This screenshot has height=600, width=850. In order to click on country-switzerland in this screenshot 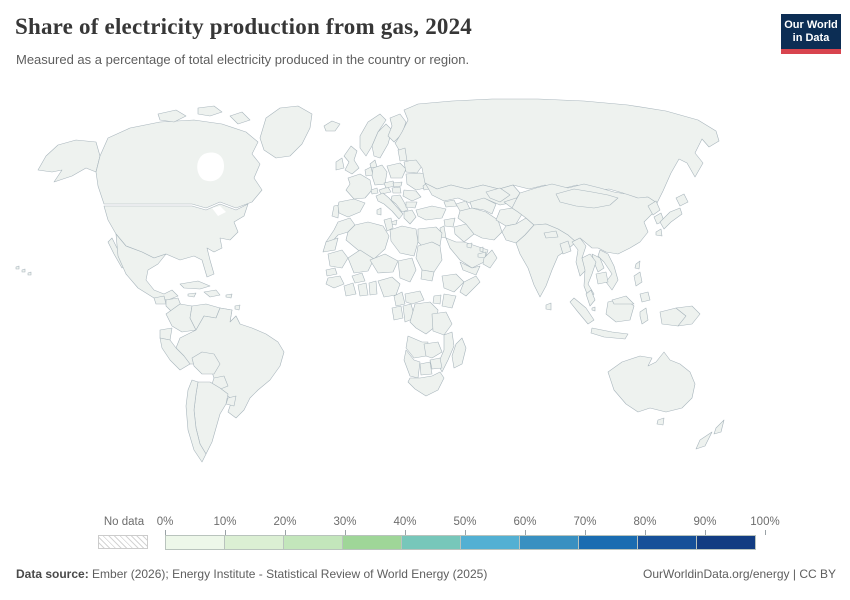, I will do `click(374, 191)`.